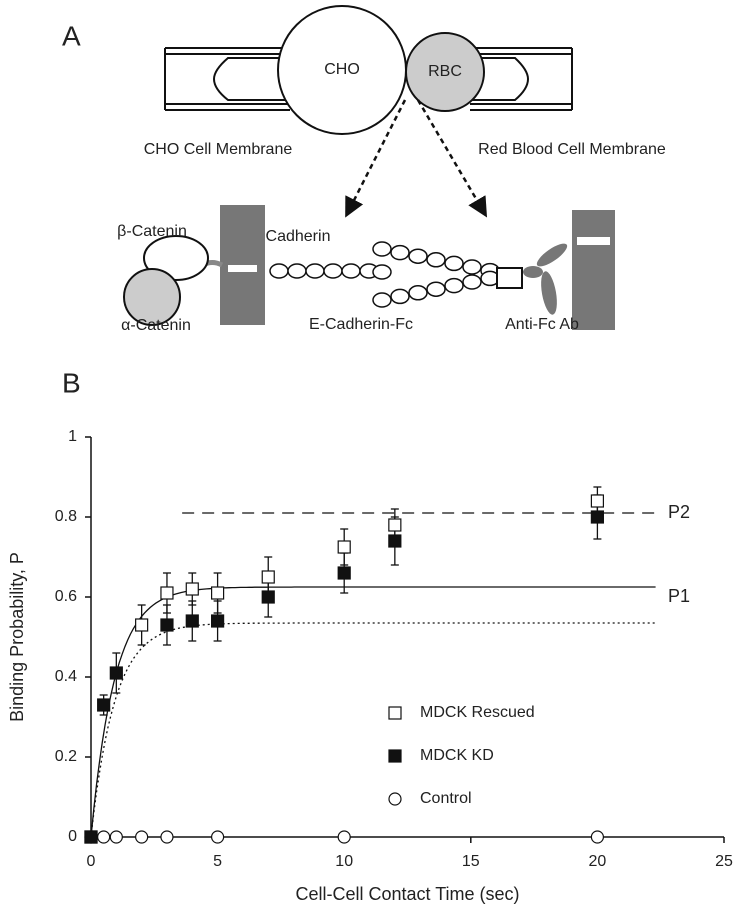 This screenshot has width=741, height=917. What do you see at coordinates (471, 861) in the screenshot?
I see `x-tick-label: 15` at bounding box center [471, 861].